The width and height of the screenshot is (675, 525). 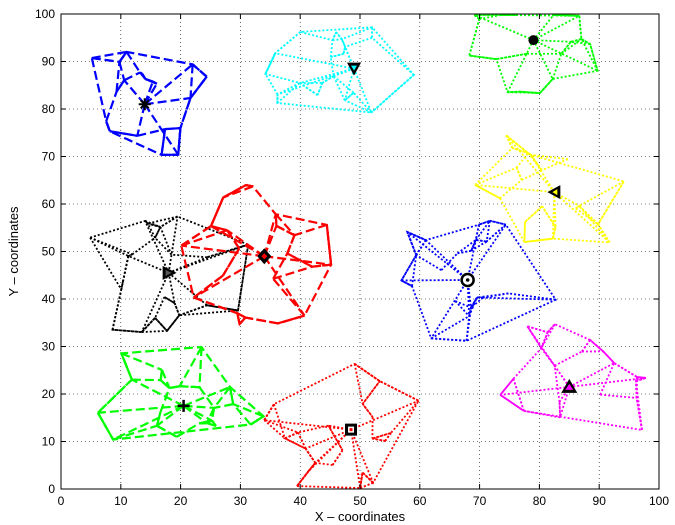 What do you see at coordinates (49, 394) in the screenshot?
I see `y-tick-label: 20` at bounding box center [49, 394].